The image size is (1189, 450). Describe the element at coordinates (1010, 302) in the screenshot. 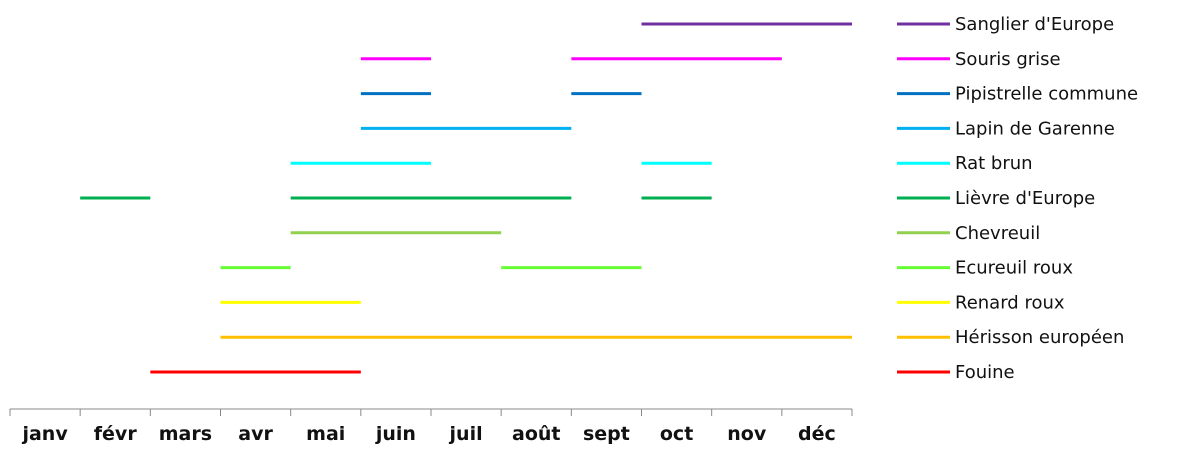

I see `legend-label-8: Renard roux` at that location.